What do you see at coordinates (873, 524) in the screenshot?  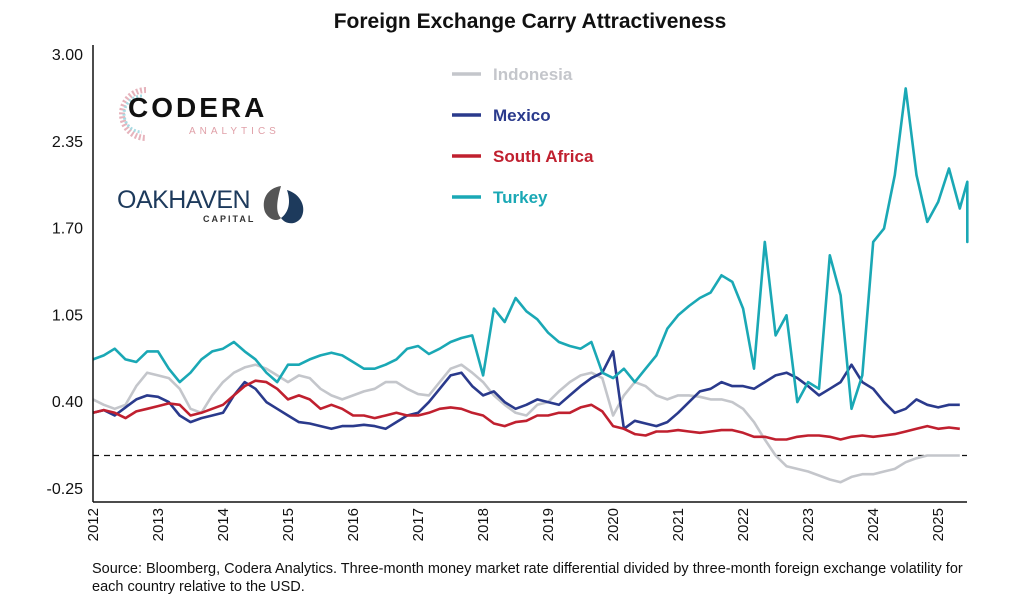 I see `x-tick-label: 2024` at bounding box center [873, 524].